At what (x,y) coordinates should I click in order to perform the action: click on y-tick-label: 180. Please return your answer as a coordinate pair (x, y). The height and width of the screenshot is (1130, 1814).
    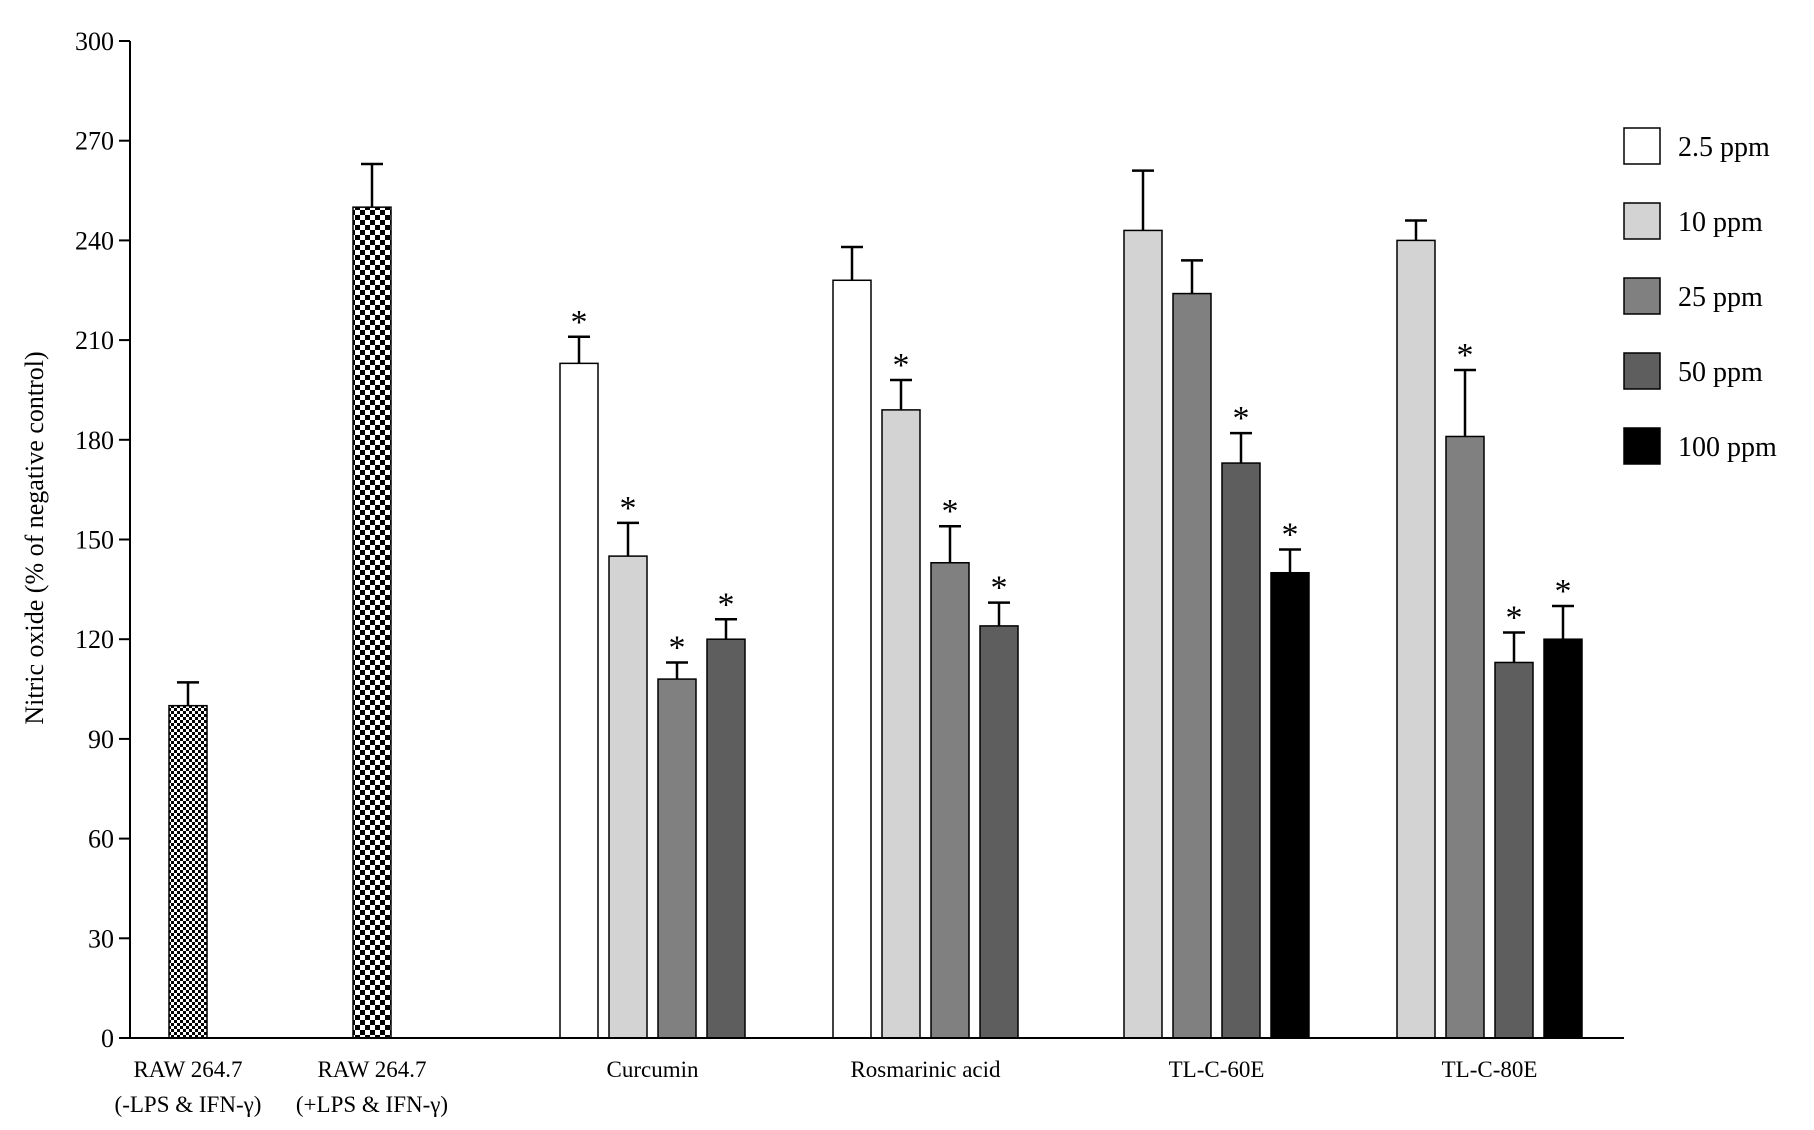
    Looking at the image, I should click on (94, 440).